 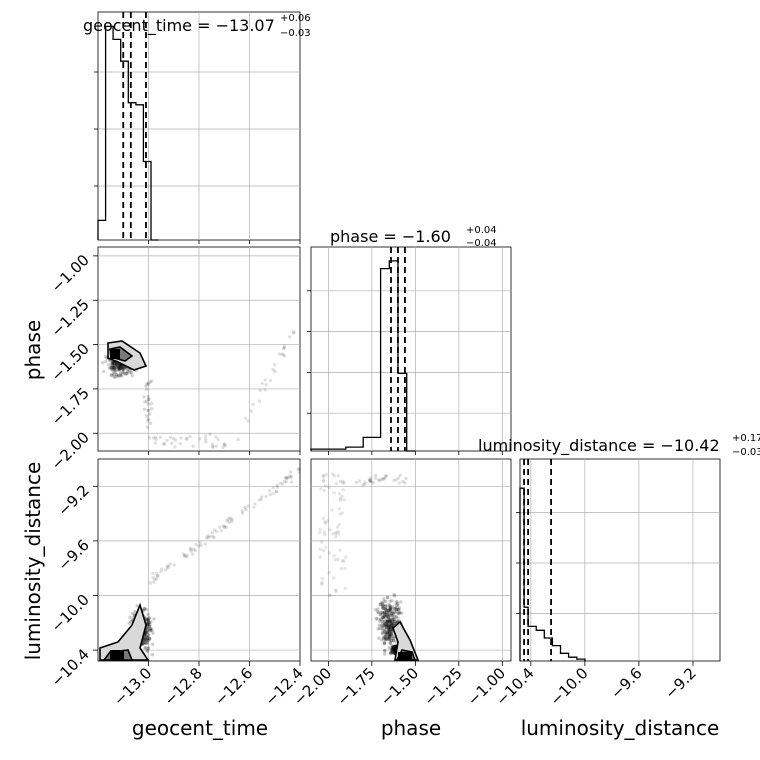 What do you see at coordinates (233, 686) in the screenshot?
I see `tick-label: −12.6` at bounding box center [233, 686].